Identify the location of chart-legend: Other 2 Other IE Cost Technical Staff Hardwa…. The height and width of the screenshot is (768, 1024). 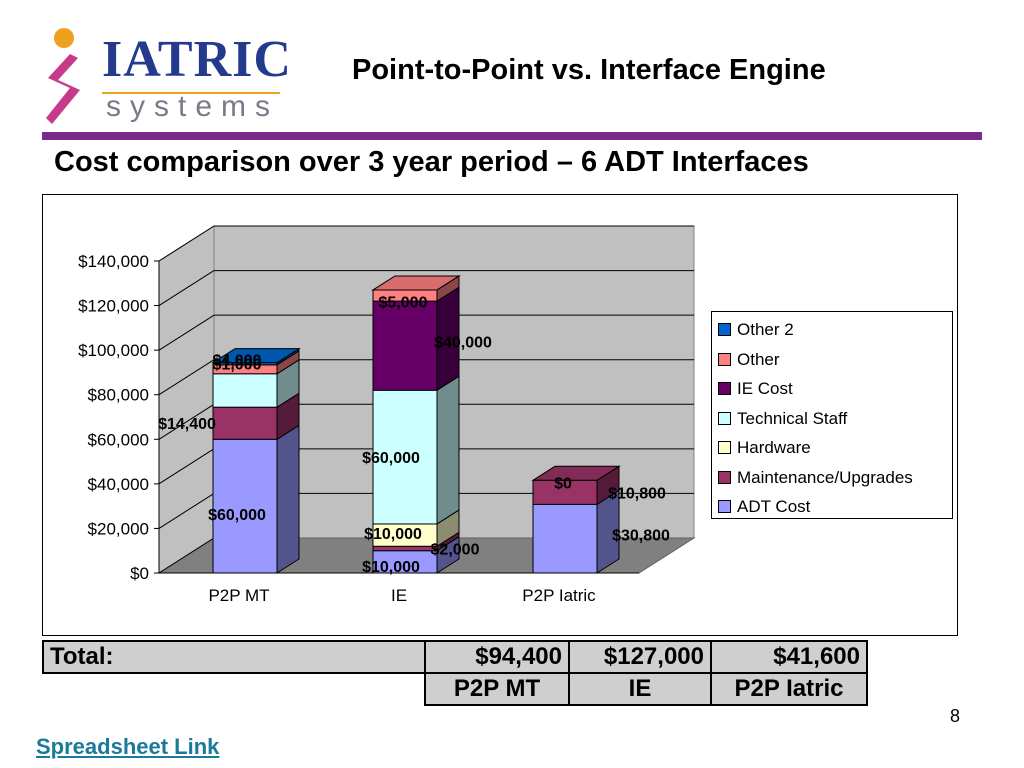
(832, 415).